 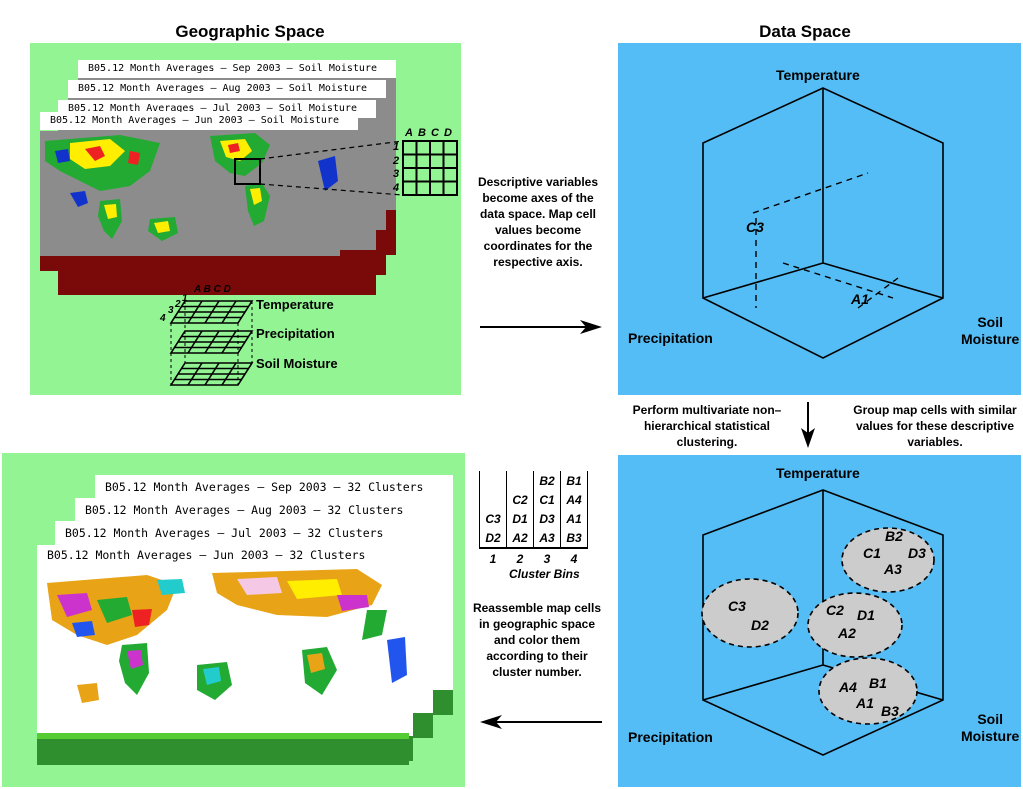 I want to click on bin-cell: C2, so click(x=520, y=499).